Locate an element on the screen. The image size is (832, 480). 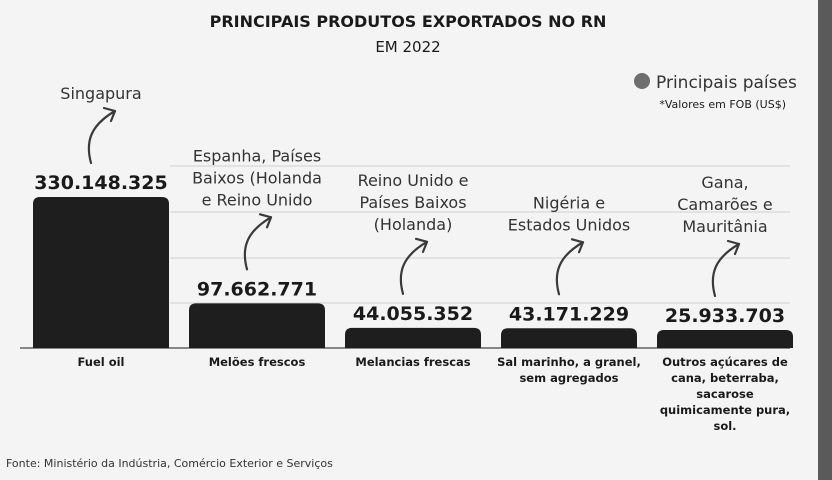
country-label-1-1: Singapura is located at coordinates (100, 93).